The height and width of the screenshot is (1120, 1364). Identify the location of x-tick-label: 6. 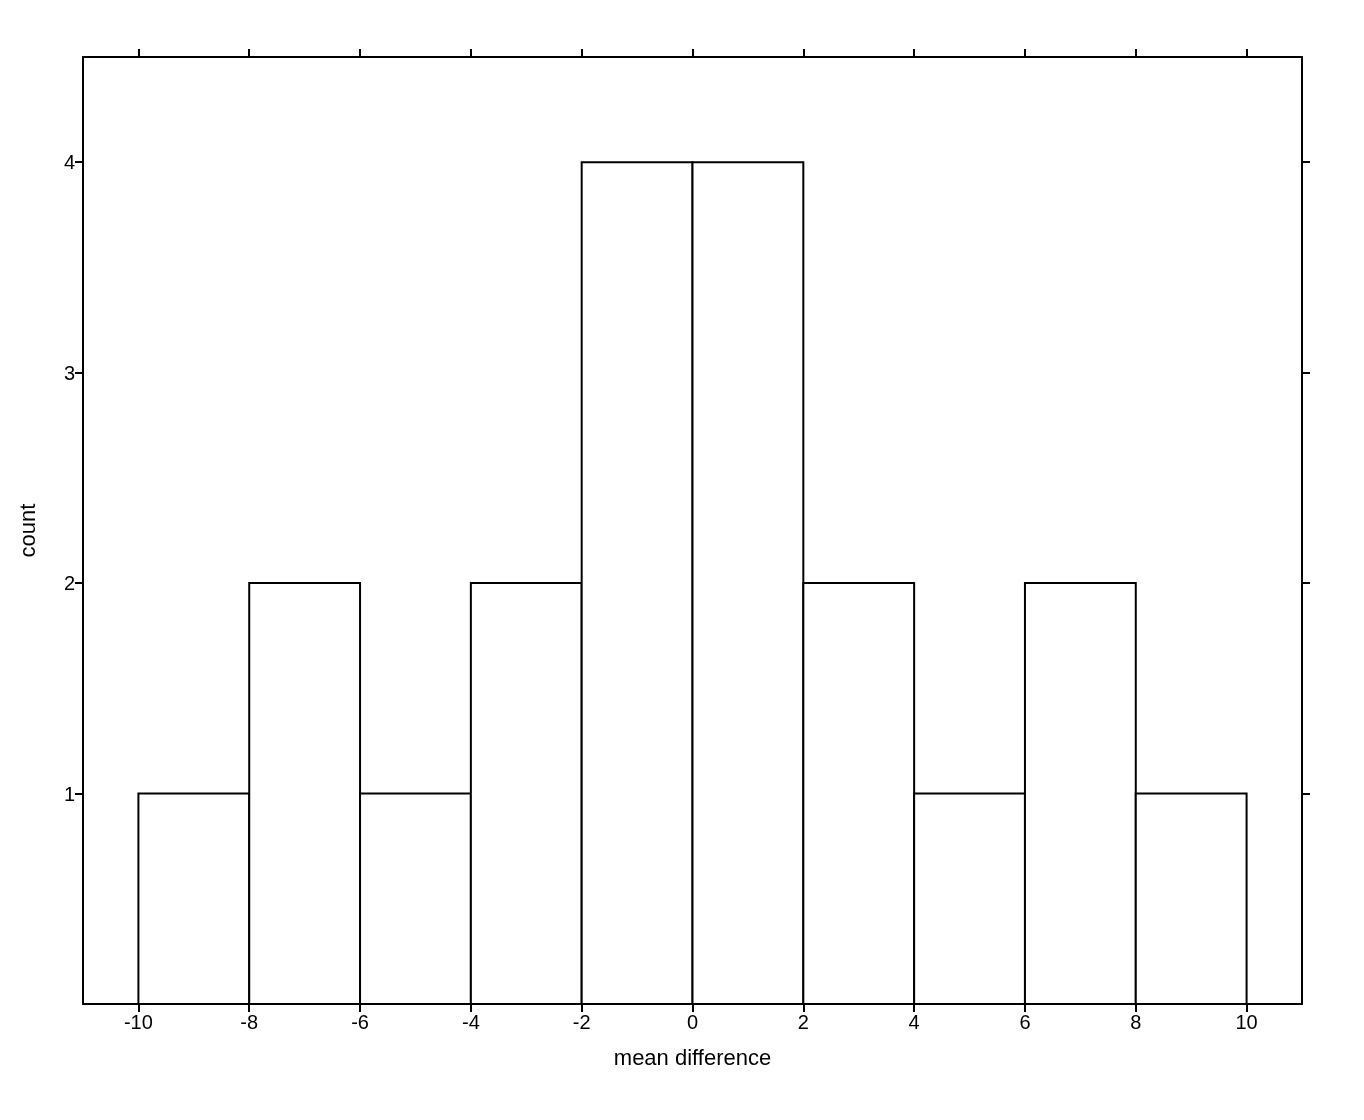
(1025, 1022).